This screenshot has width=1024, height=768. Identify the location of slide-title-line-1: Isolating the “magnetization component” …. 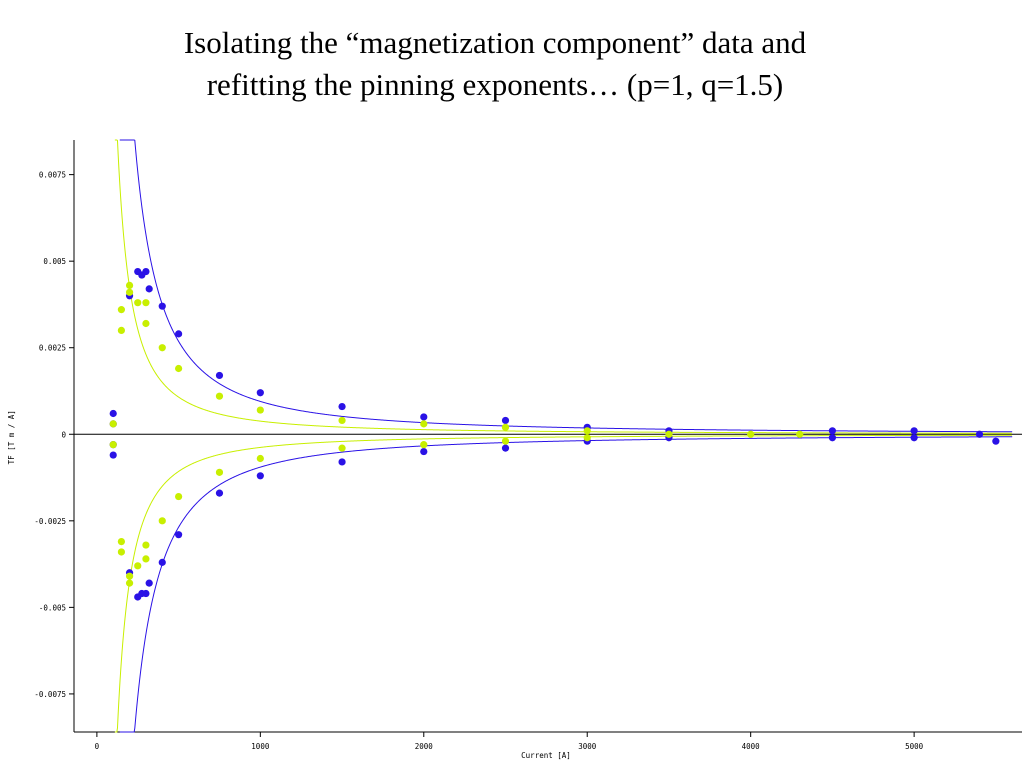
(495, 42).